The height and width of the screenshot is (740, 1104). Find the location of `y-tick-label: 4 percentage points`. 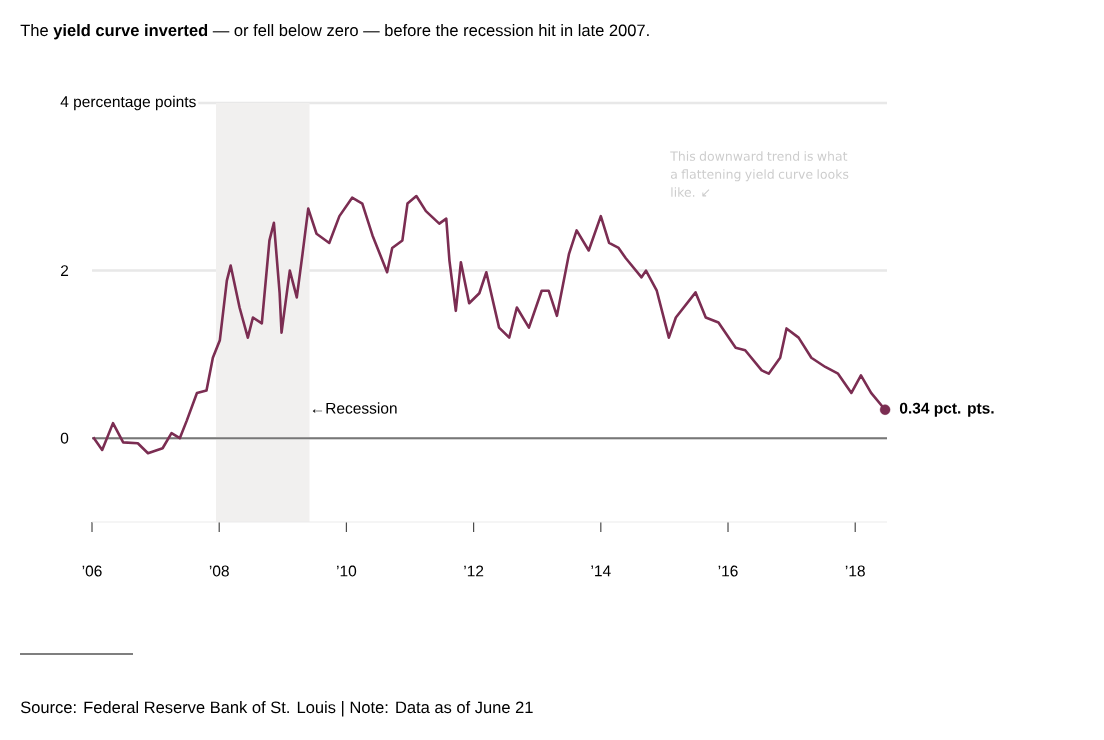

y-tick-label: 4 percentage points is located at coordinates (128, 103).